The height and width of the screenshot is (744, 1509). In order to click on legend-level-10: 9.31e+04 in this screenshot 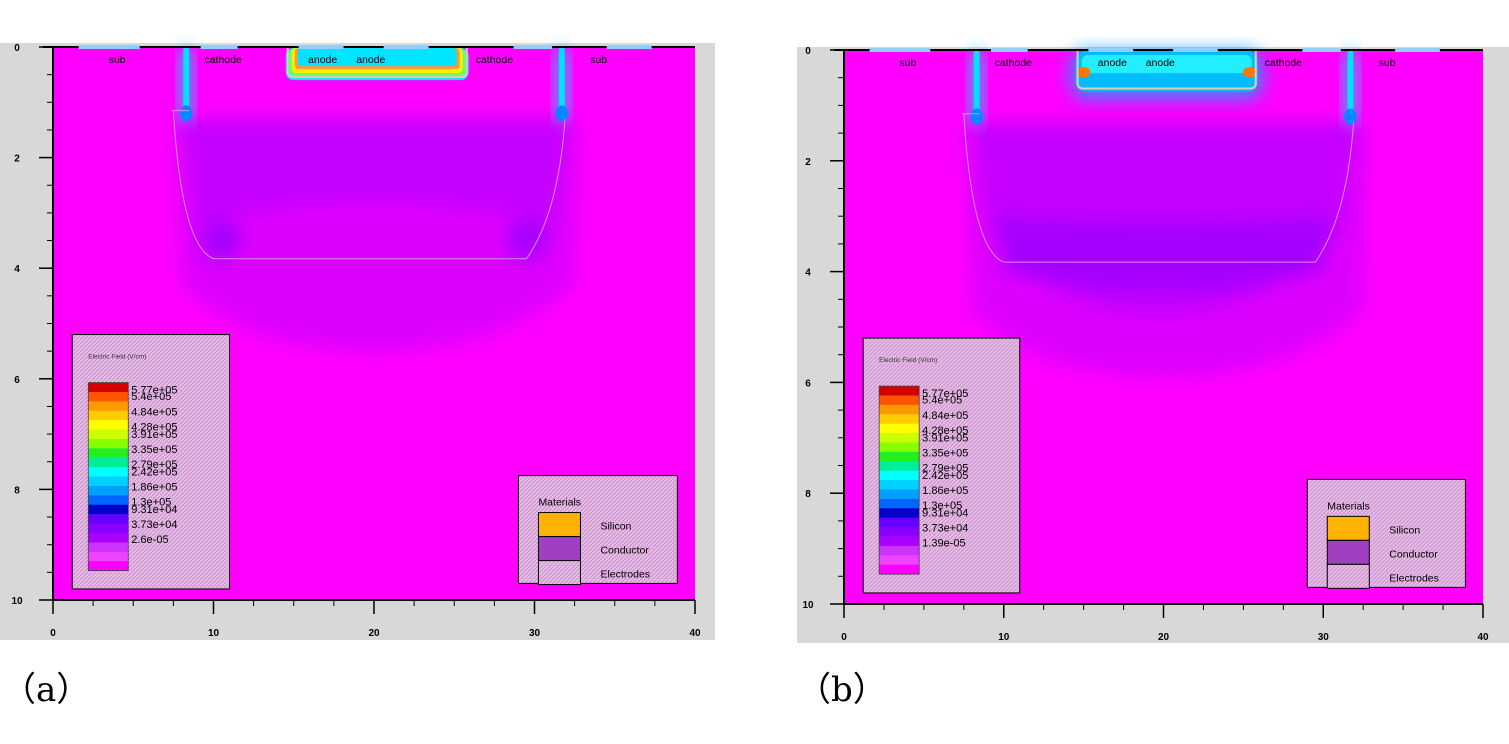, I will do `click(945, 514)`.